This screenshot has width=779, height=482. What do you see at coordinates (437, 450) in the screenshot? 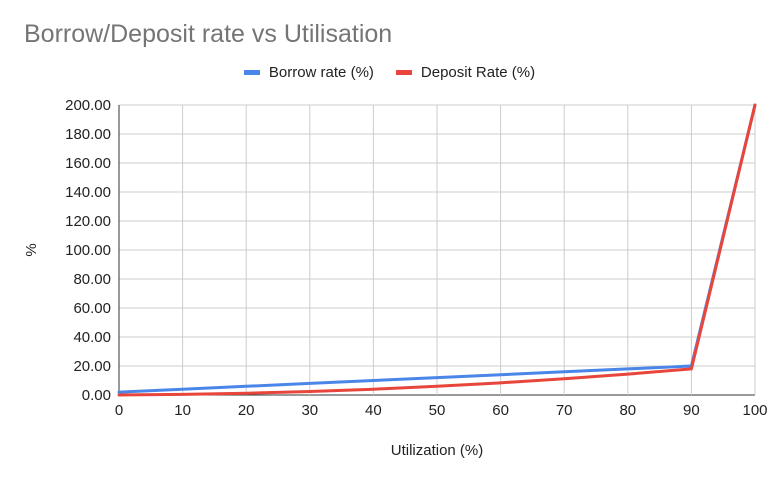
I see `x-axis-label: Utilization (%)` at bounding box center [437, 450].